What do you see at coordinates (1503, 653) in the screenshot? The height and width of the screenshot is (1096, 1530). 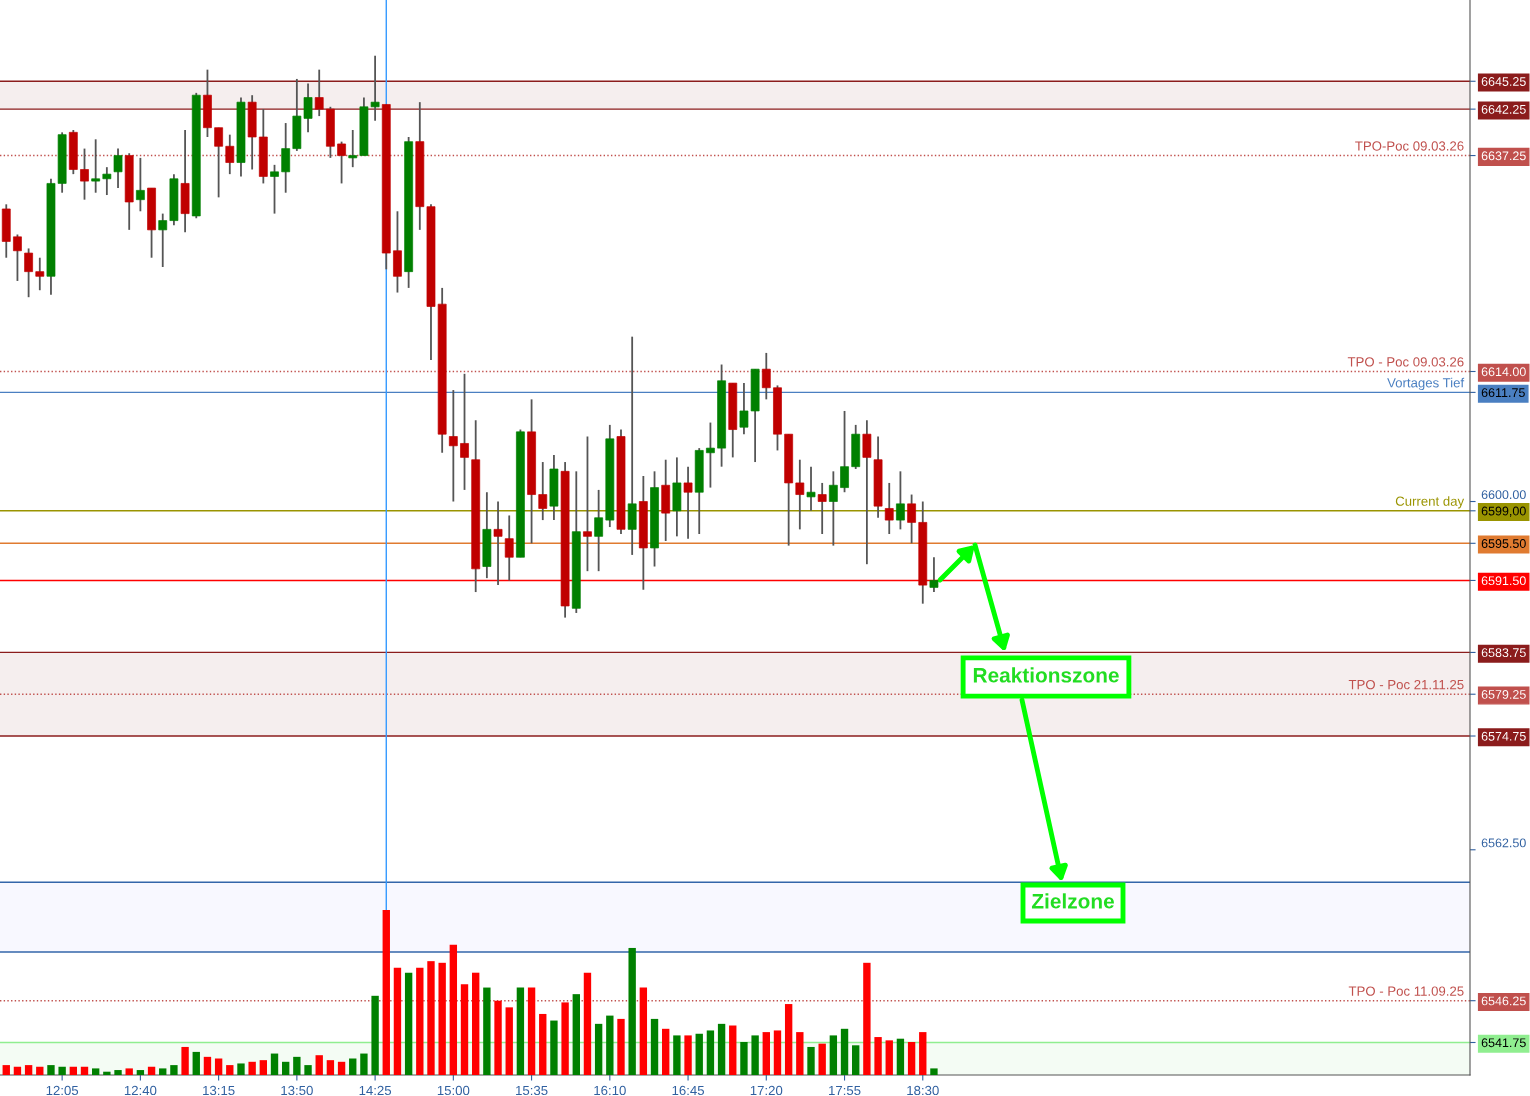 I see `y-tick-label: 6583.75` at bounding box center [1503, 653].